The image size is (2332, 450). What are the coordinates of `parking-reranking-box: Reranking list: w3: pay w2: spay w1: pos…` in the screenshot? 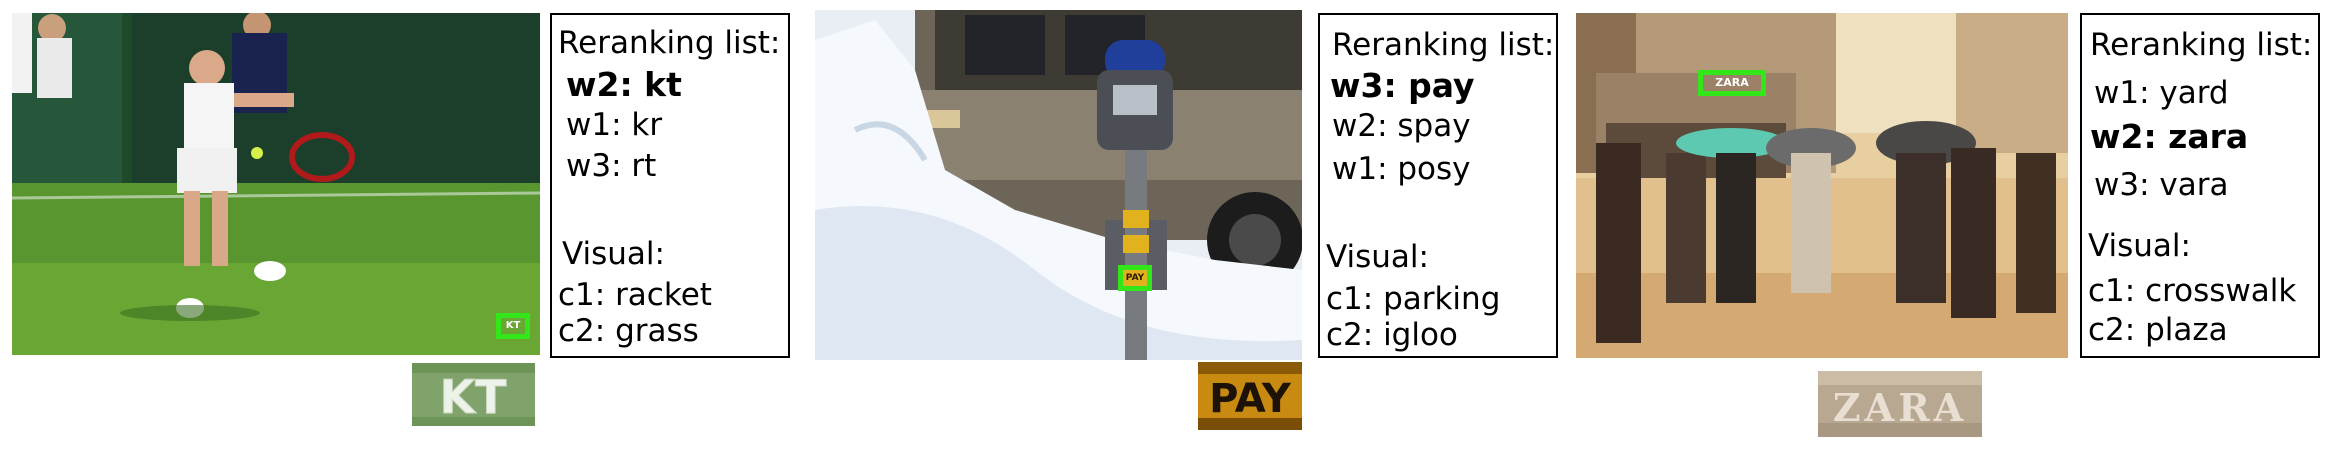 It's located at (1438, 185).